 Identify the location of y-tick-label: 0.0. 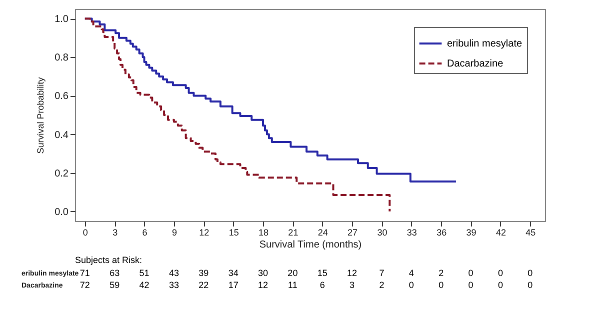
(61, 212).